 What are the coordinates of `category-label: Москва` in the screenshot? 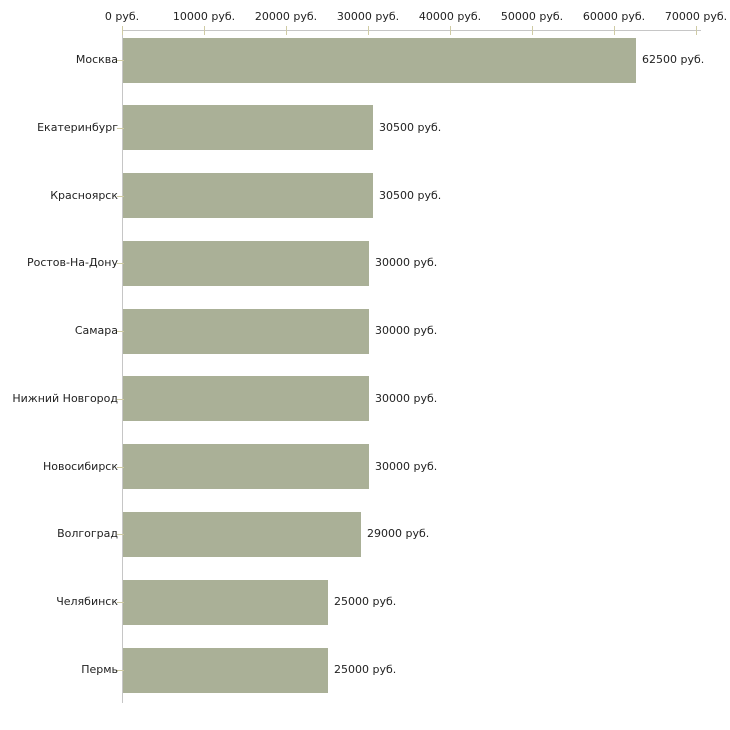 It's located at (96, 59).